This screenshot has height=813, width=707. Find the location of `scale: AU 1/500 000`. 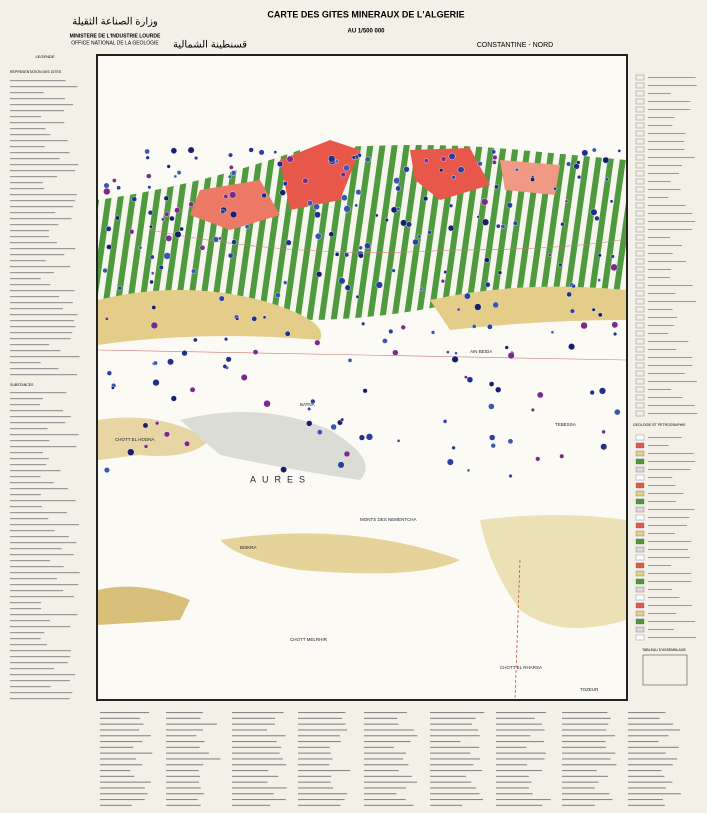

scale: AU 1/500 000 is located at coordinates (366, 32).